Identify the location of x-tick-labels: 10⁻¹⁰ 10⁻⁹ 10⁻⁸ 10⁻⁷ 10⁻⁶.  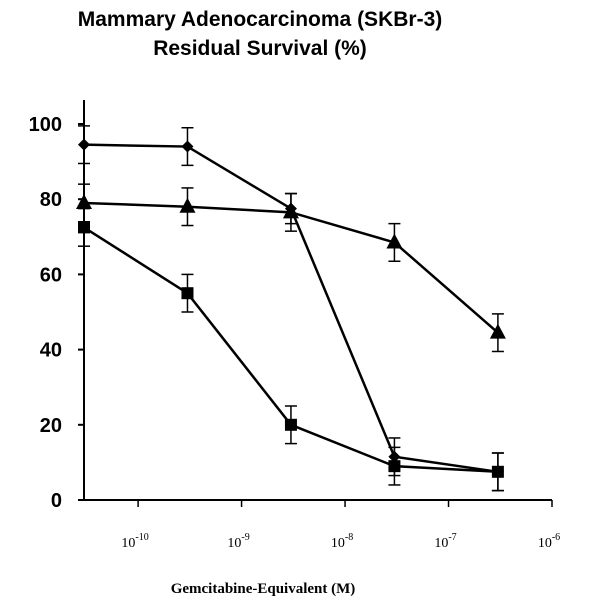
(340, 541).